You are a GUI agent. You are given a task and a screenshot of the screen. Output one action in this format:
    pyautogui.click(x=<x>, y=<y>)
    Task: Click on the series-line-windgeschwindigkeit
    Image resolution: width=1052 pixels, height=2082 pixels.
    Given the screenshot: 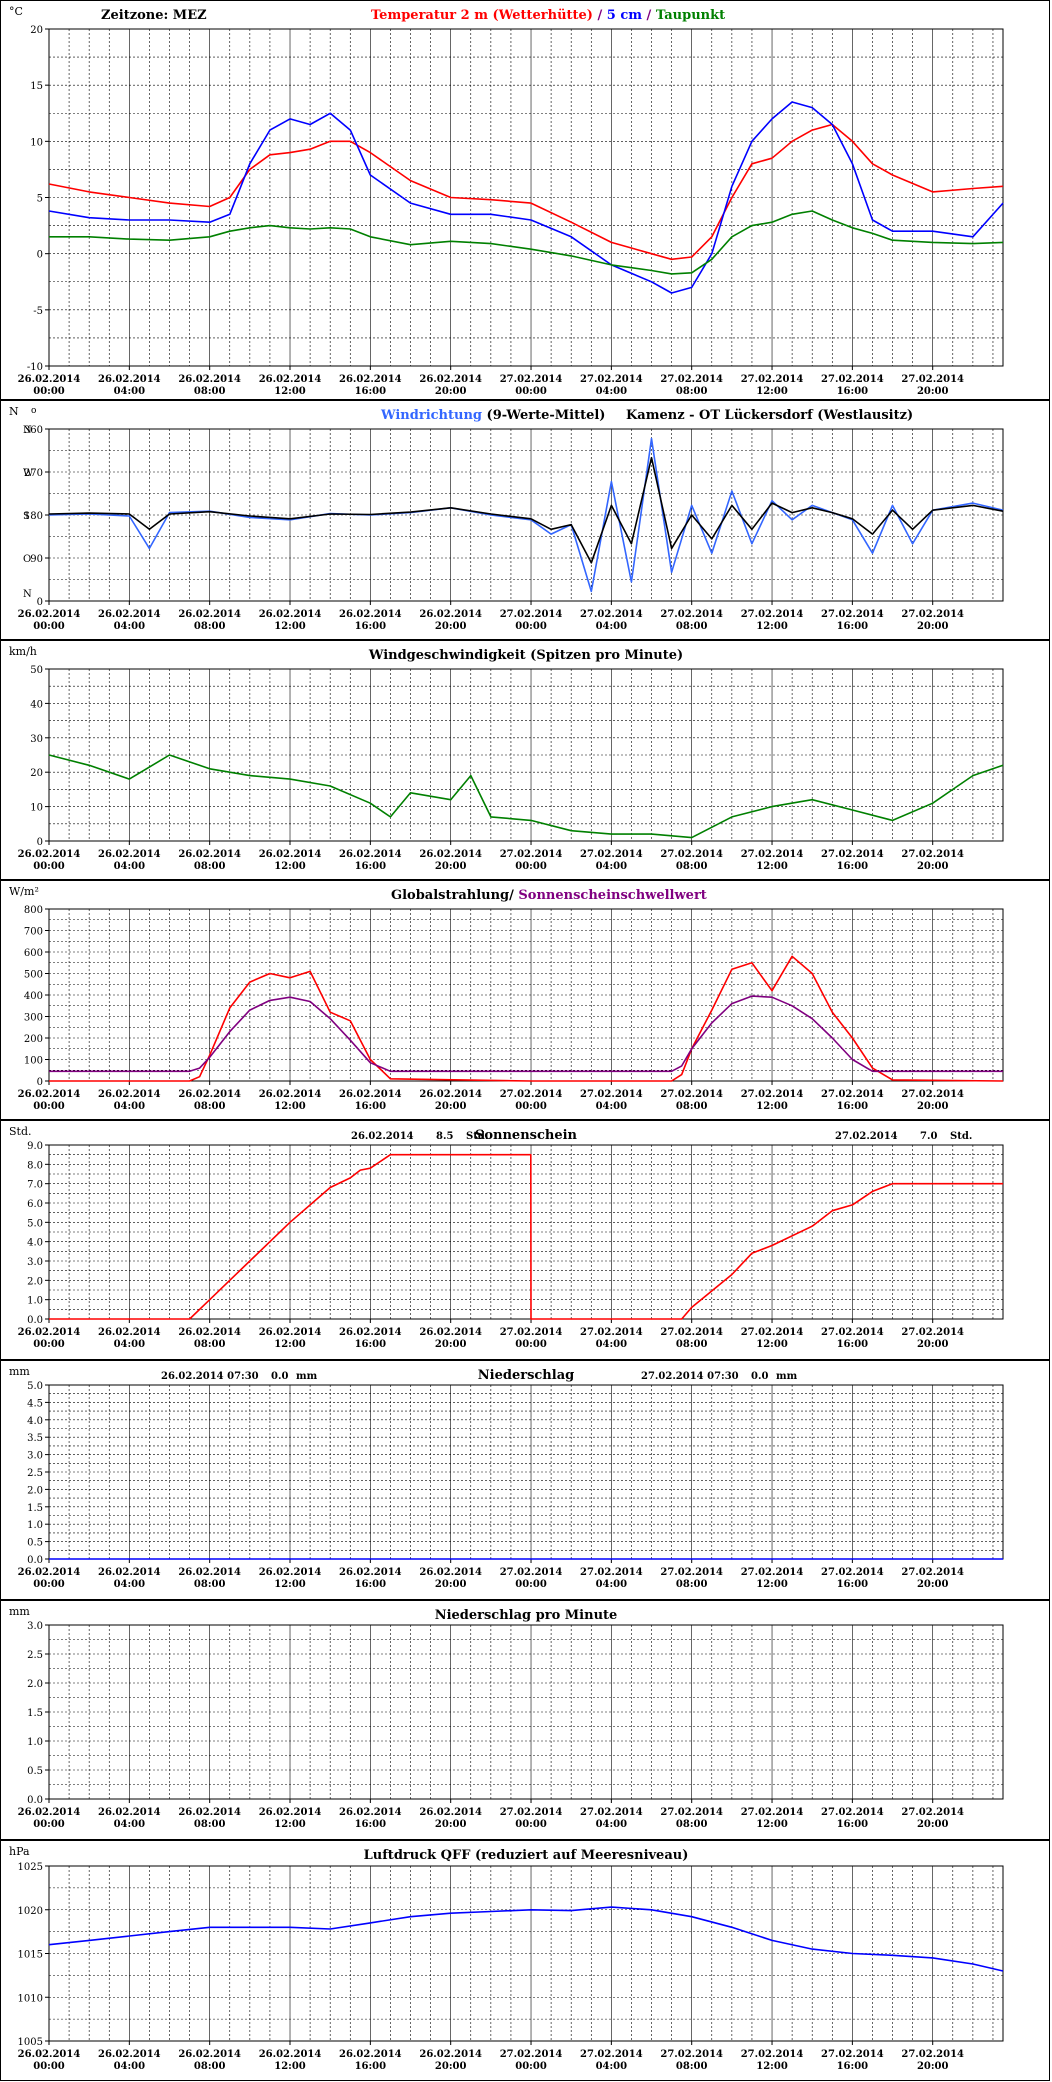 What is the action you would take?
    pyautogui.click(x=526, y=796)
    